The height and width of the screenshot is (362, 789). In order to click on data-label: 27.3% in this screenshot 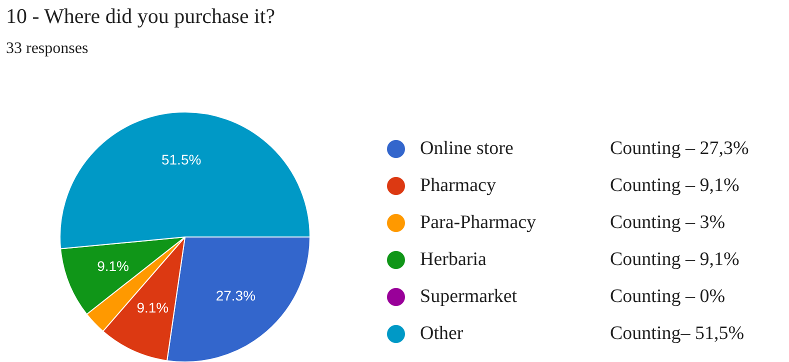, I will do `click(236, 296)`.